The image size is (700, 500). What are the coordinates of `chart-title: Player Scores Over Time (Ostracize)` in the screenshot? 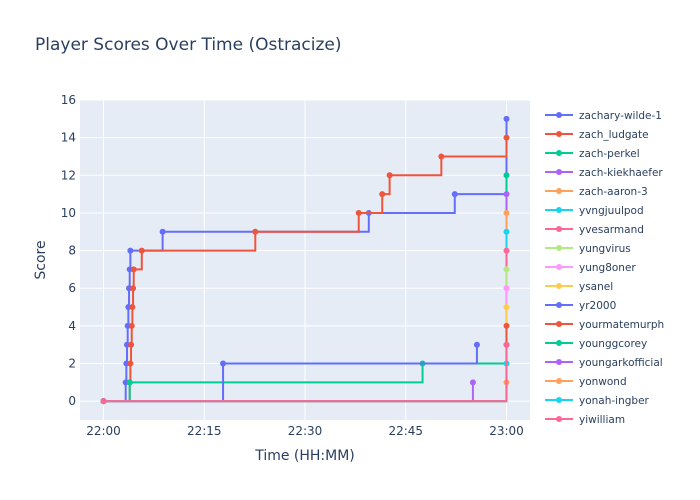 It's located at (188, 45).